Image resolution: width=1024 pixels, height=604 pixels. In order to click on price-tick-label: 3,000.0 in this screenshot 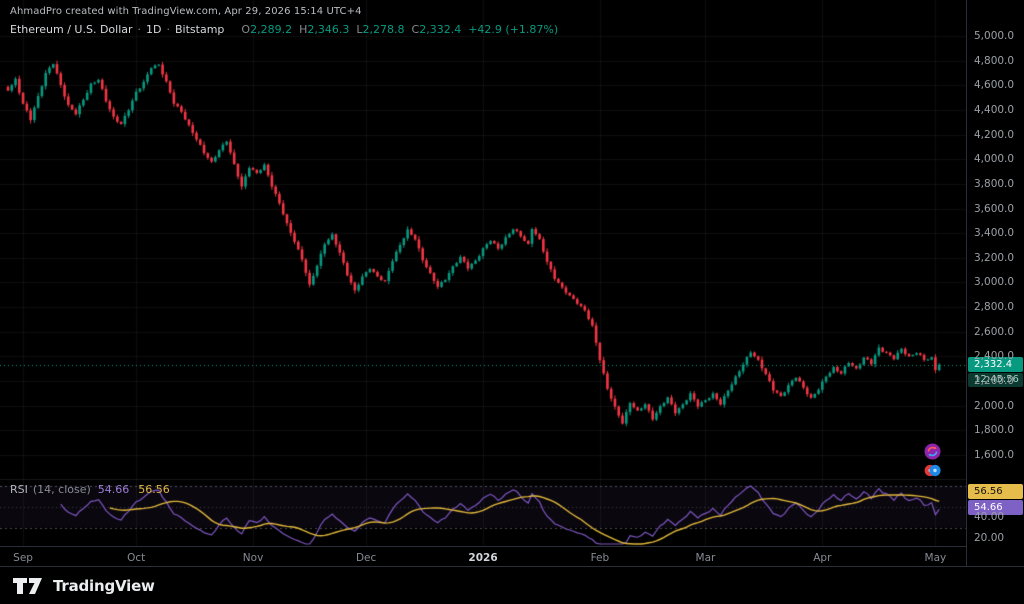, I will do `click(994, 282)`.